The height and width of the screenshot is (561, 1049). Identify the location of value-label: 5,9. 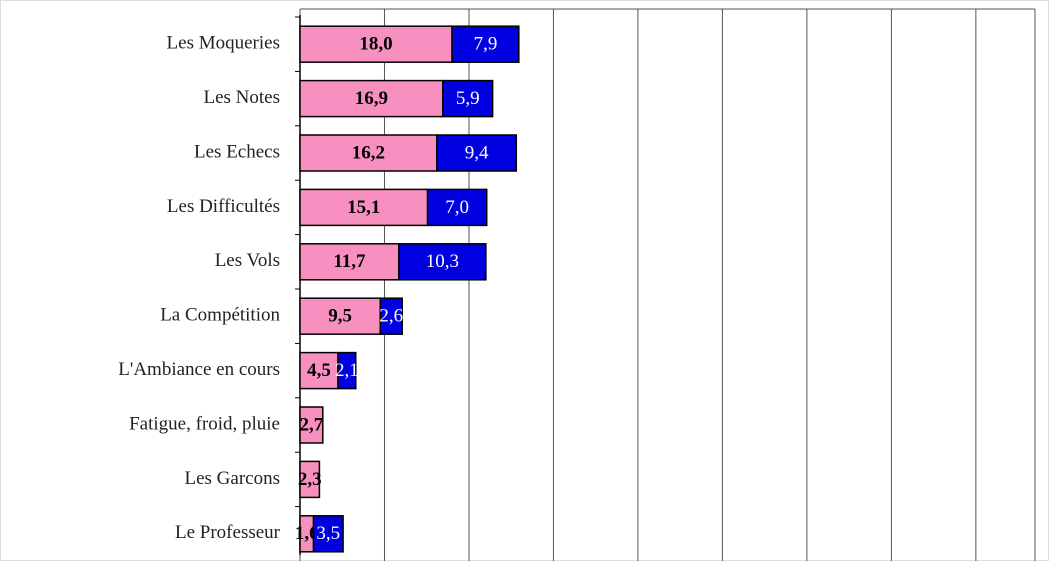
(468, 98).